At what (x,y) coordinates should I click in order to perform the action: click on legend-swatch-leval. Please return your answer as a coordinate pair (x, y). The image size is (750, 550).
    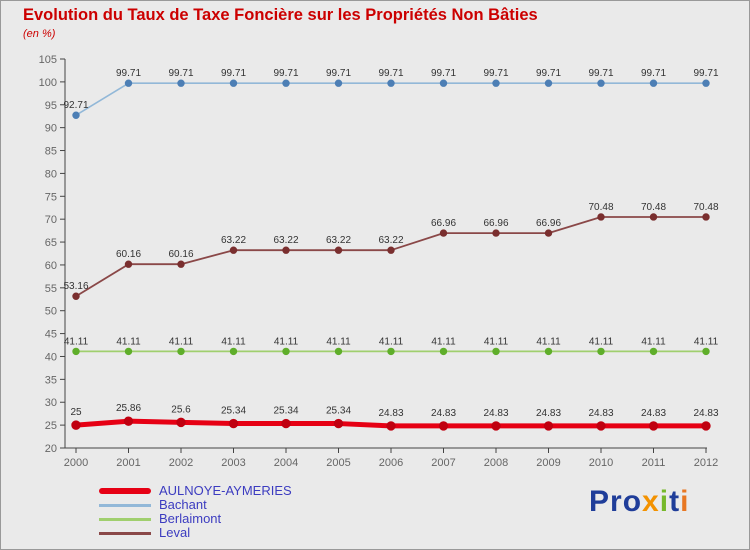
    Looking at the image, I should click on (125, 533).